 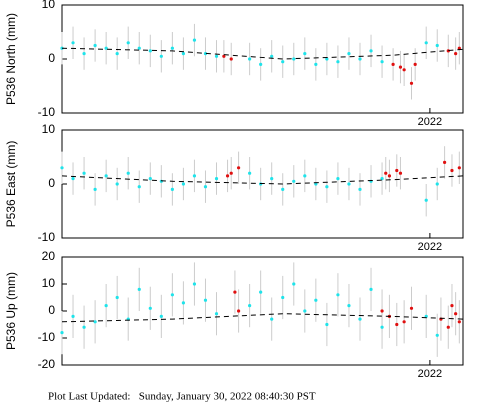 I want to click on y-axis-label: P536 North (mm), so click(x=11, y=59).